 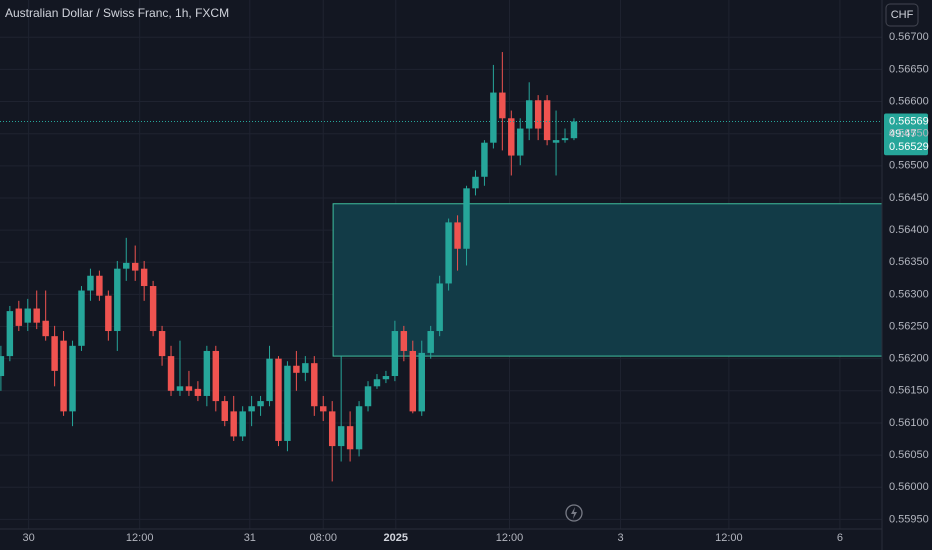 I want to click on x-tick-label: 08:00, so click(x=323, y=538).